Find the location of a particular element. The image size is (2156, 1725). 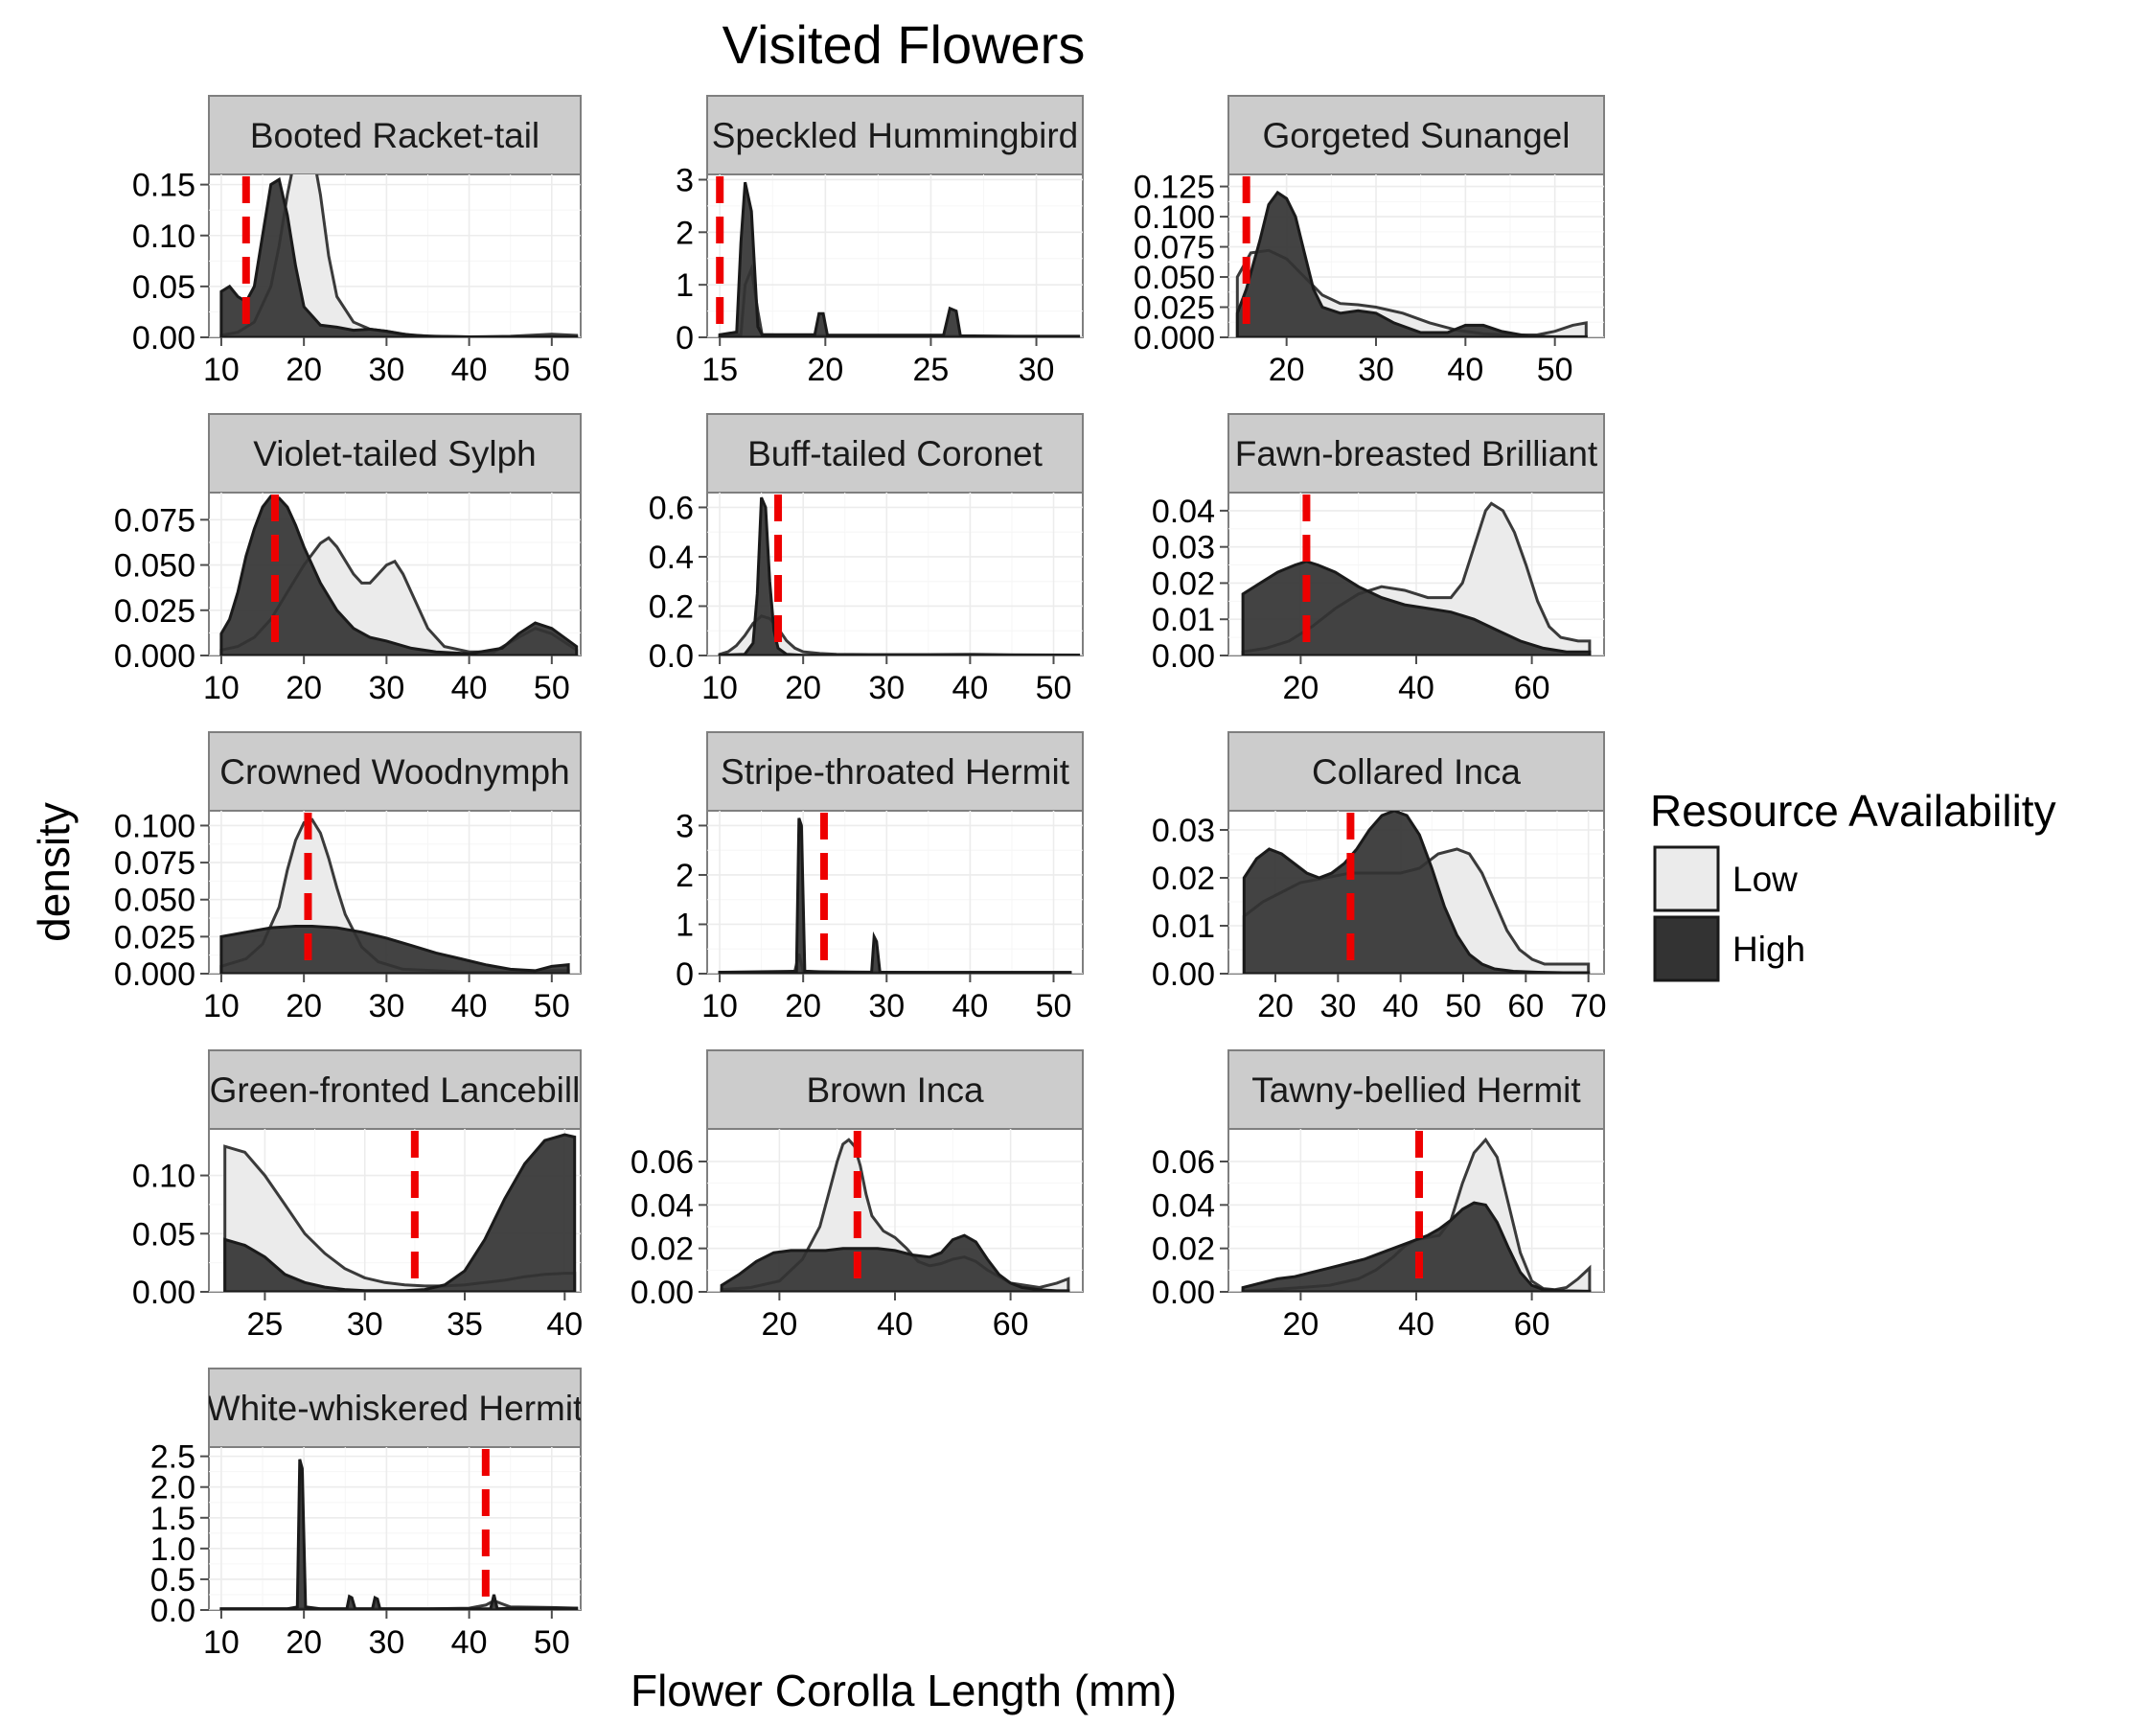

strip-booted-racket-tail is located at coordinates (395, 135).